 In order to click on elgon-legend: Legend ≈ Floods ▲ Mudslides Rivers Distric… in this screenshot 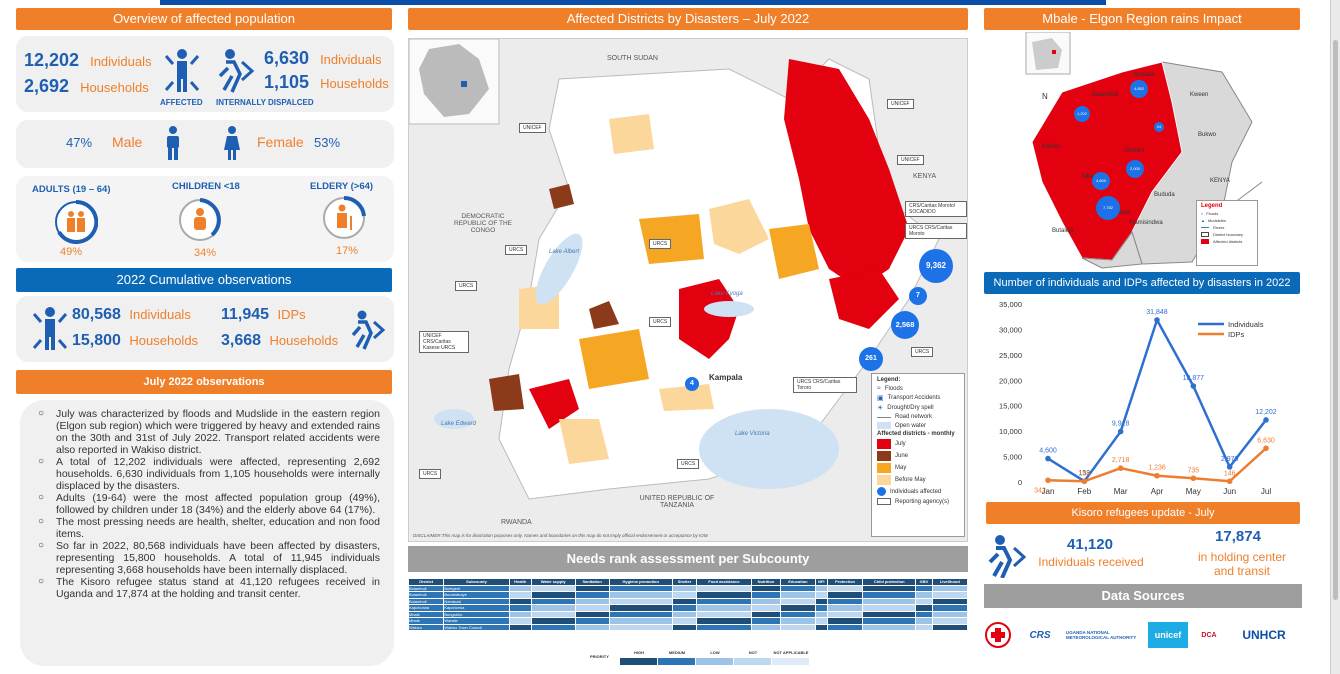, I will do `click(1227, 233)`.